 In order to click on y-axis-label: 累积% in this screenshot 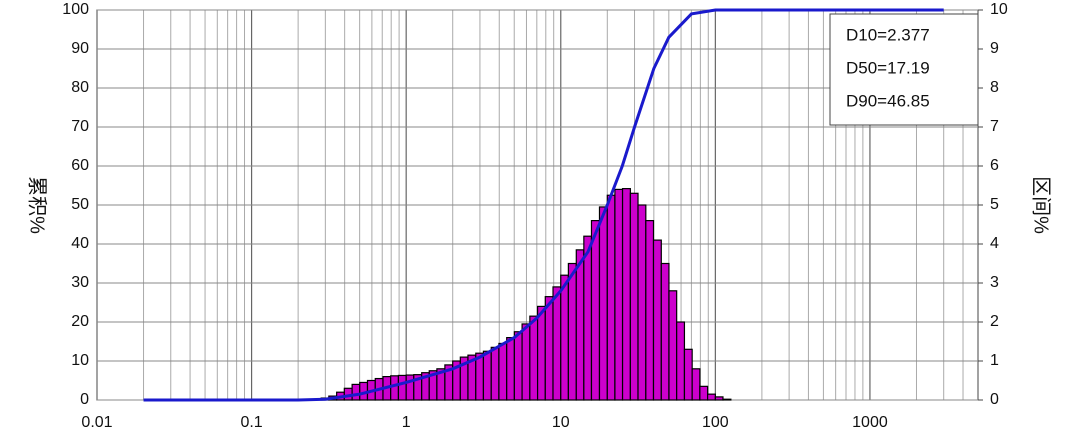, I will do `click(37, 205)`.